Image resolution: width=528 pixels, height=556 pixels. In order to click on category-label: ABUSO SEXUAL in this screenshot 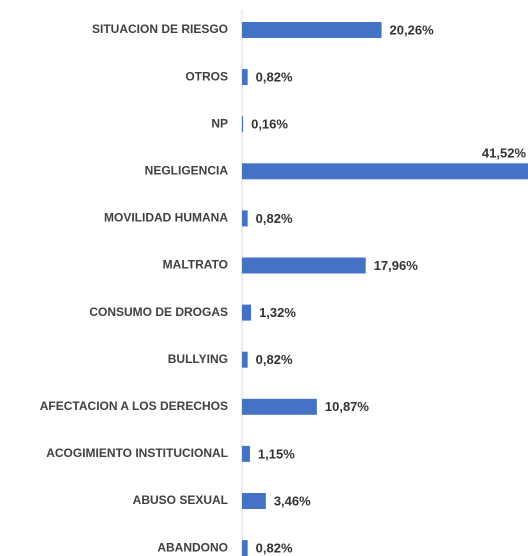, I will do `click(180, 500)`.